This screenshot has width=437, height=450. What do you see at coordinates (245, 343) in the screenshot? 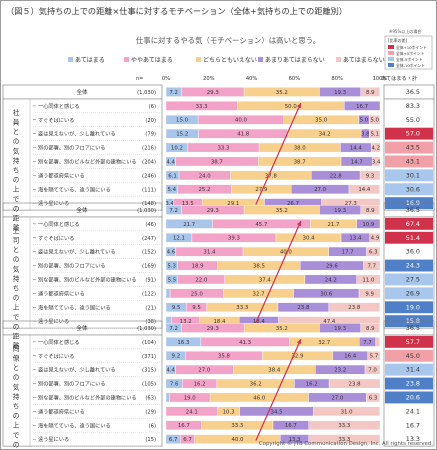
I see `bar-value: 41.3` at bounding box center [245, 343].